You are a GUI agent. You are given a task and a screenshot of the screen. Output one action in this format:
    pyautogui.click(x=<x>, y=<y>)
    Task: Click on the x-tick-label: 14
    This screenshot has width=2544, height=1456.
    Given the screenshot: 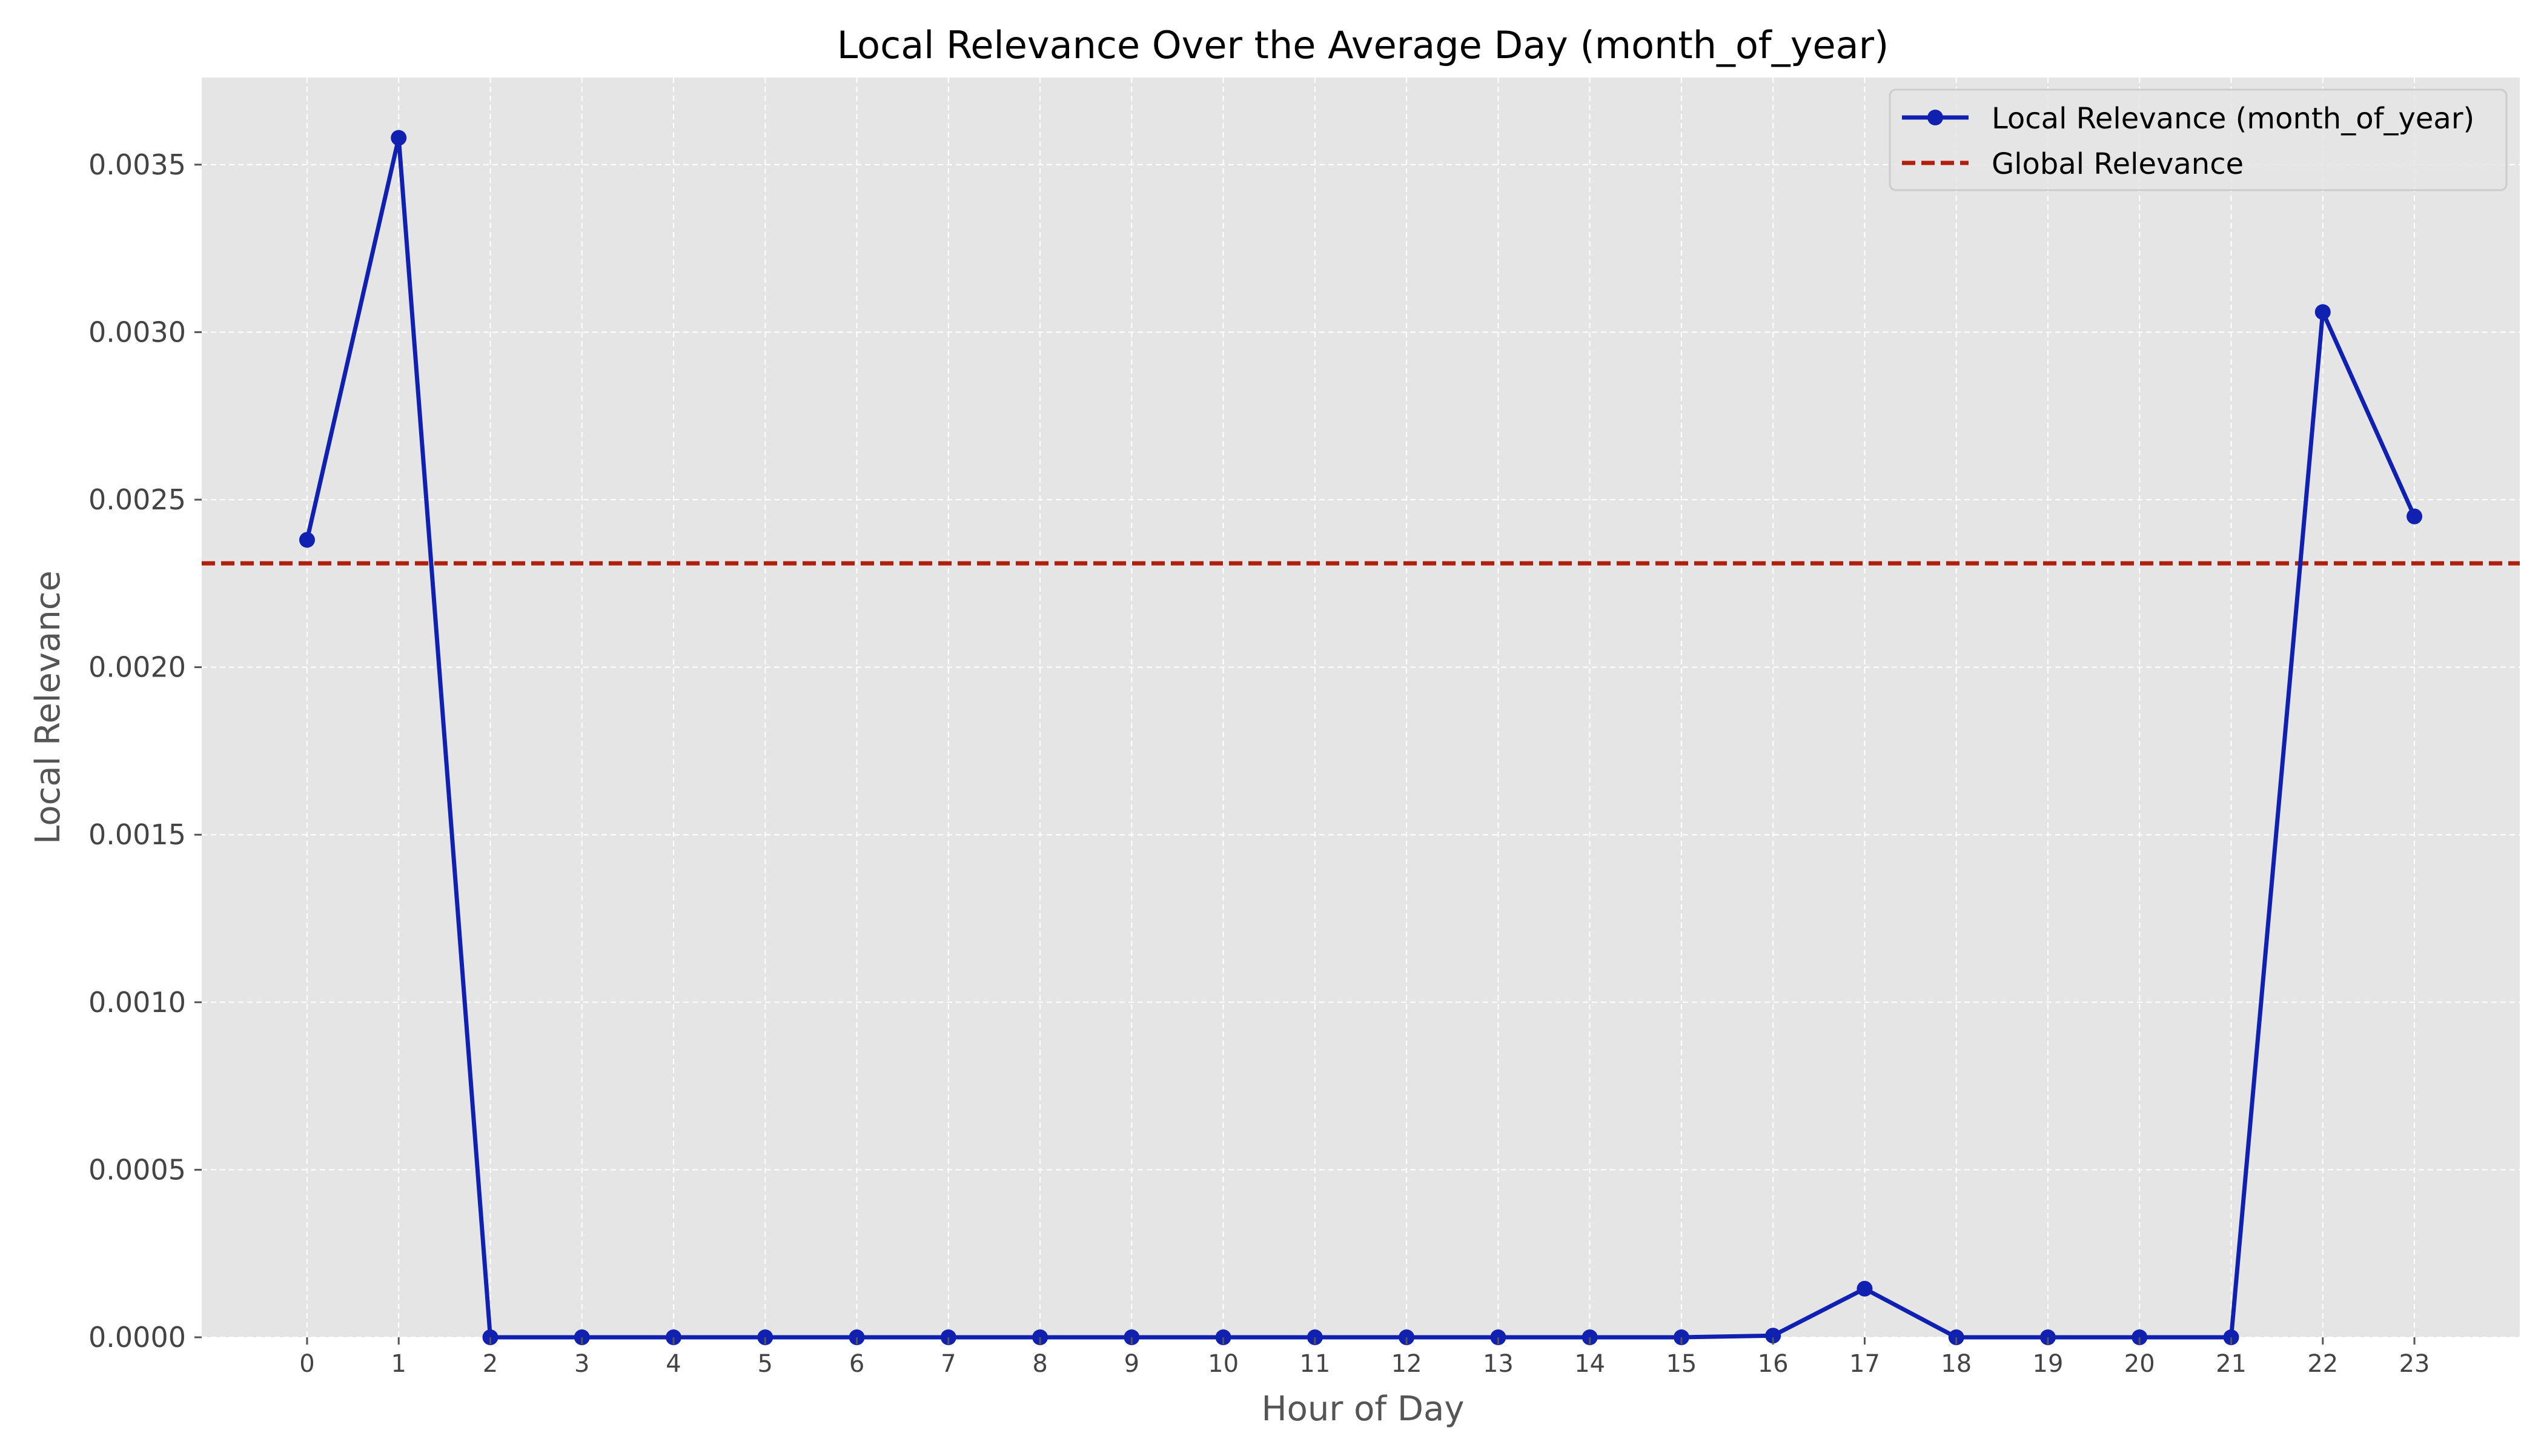 What is the action you would take?
    pyautogui.click(x=1589, y=1364)
    